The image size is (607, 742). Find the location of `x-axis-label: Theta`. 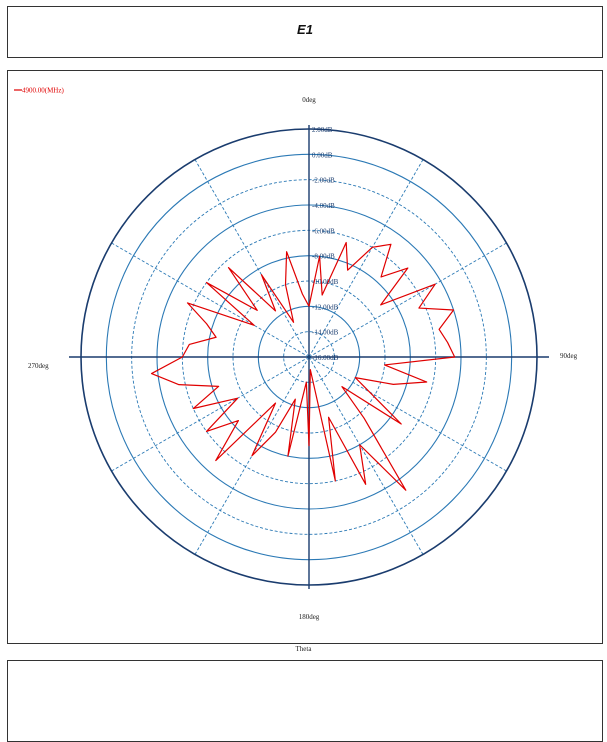

x-axis-label: Theta is located at coordinates (303, 649).